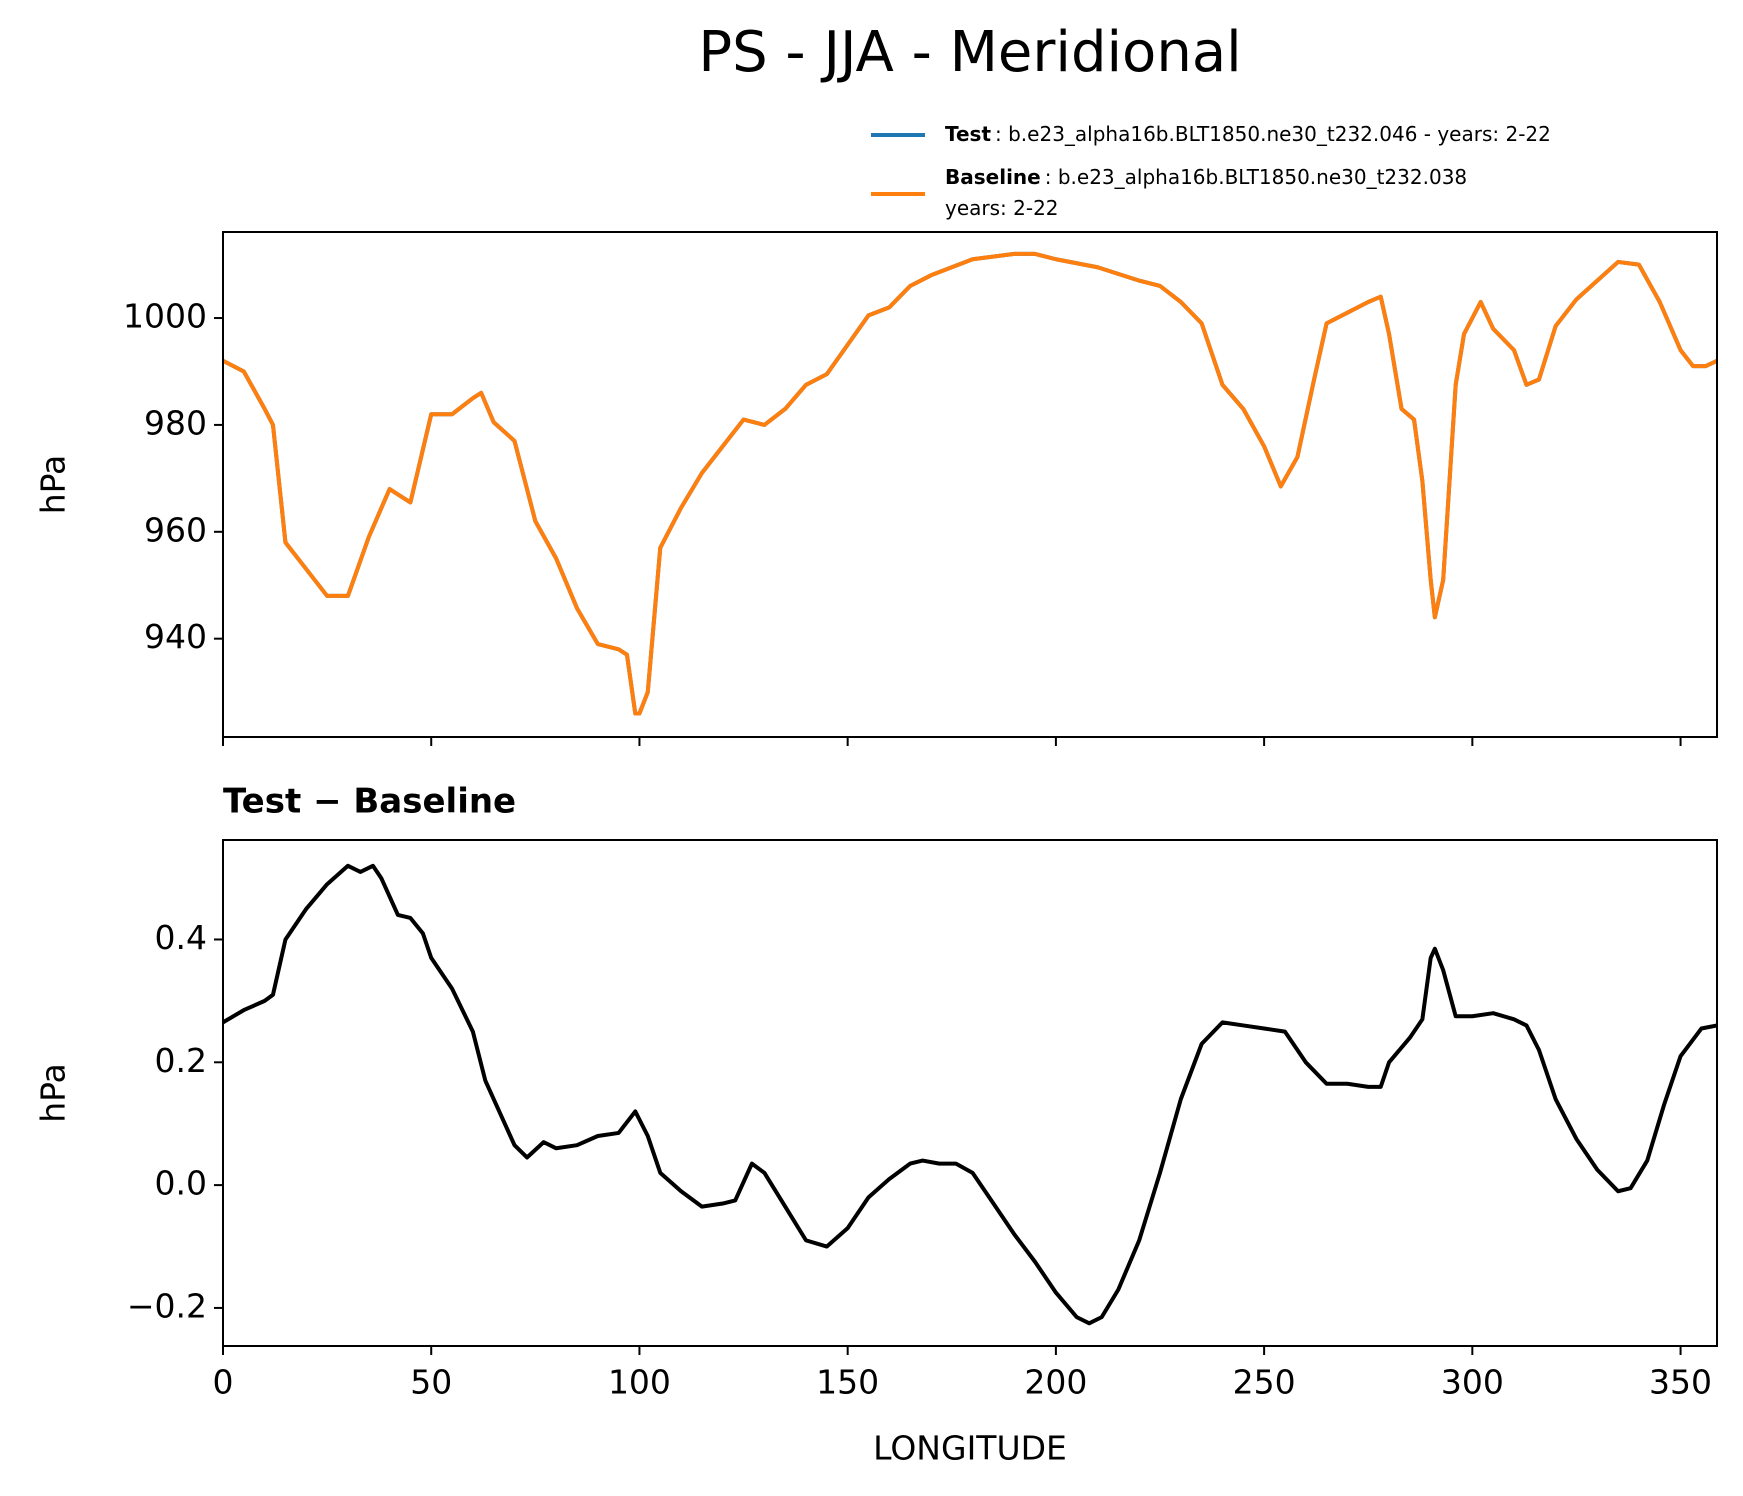 The height and width of the screenshot is (1496, 1743). What do you see at coordinates (1055, 1382) in the screenshot?
I see `x-tick-label: 200` at bounding box center [1055, 1382].